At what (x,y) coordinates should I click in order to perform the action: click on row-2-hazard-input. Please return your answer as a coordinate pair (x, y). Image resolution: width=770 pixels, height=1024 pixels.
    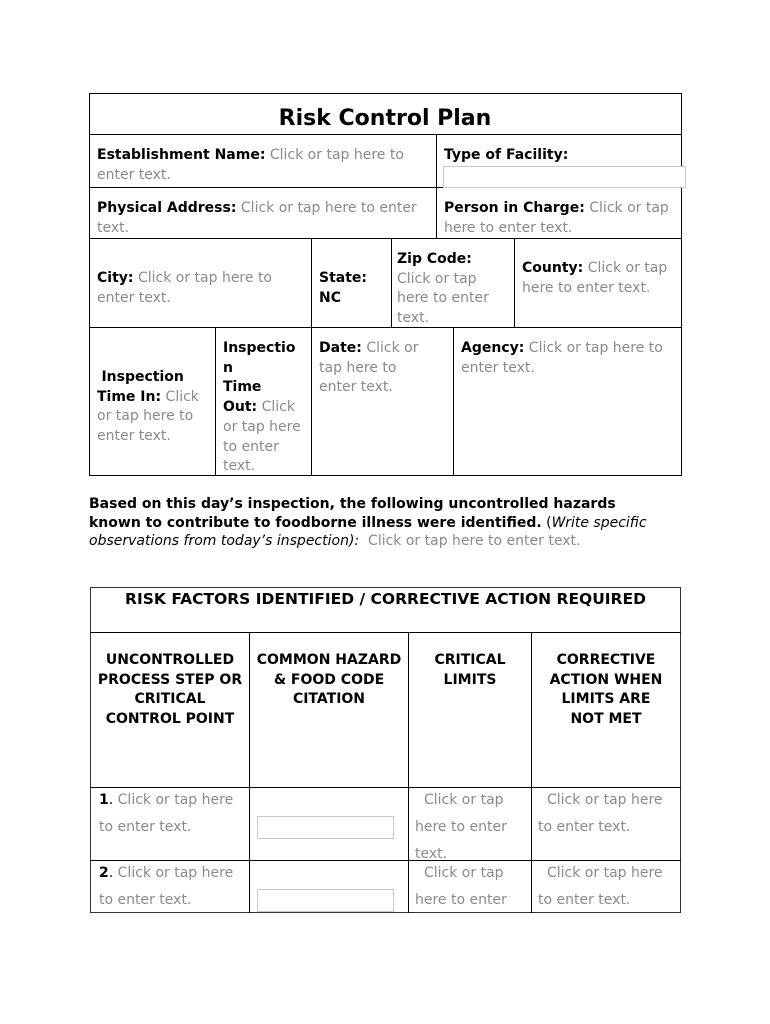
    Looking at the image, I should click on (325, 900).